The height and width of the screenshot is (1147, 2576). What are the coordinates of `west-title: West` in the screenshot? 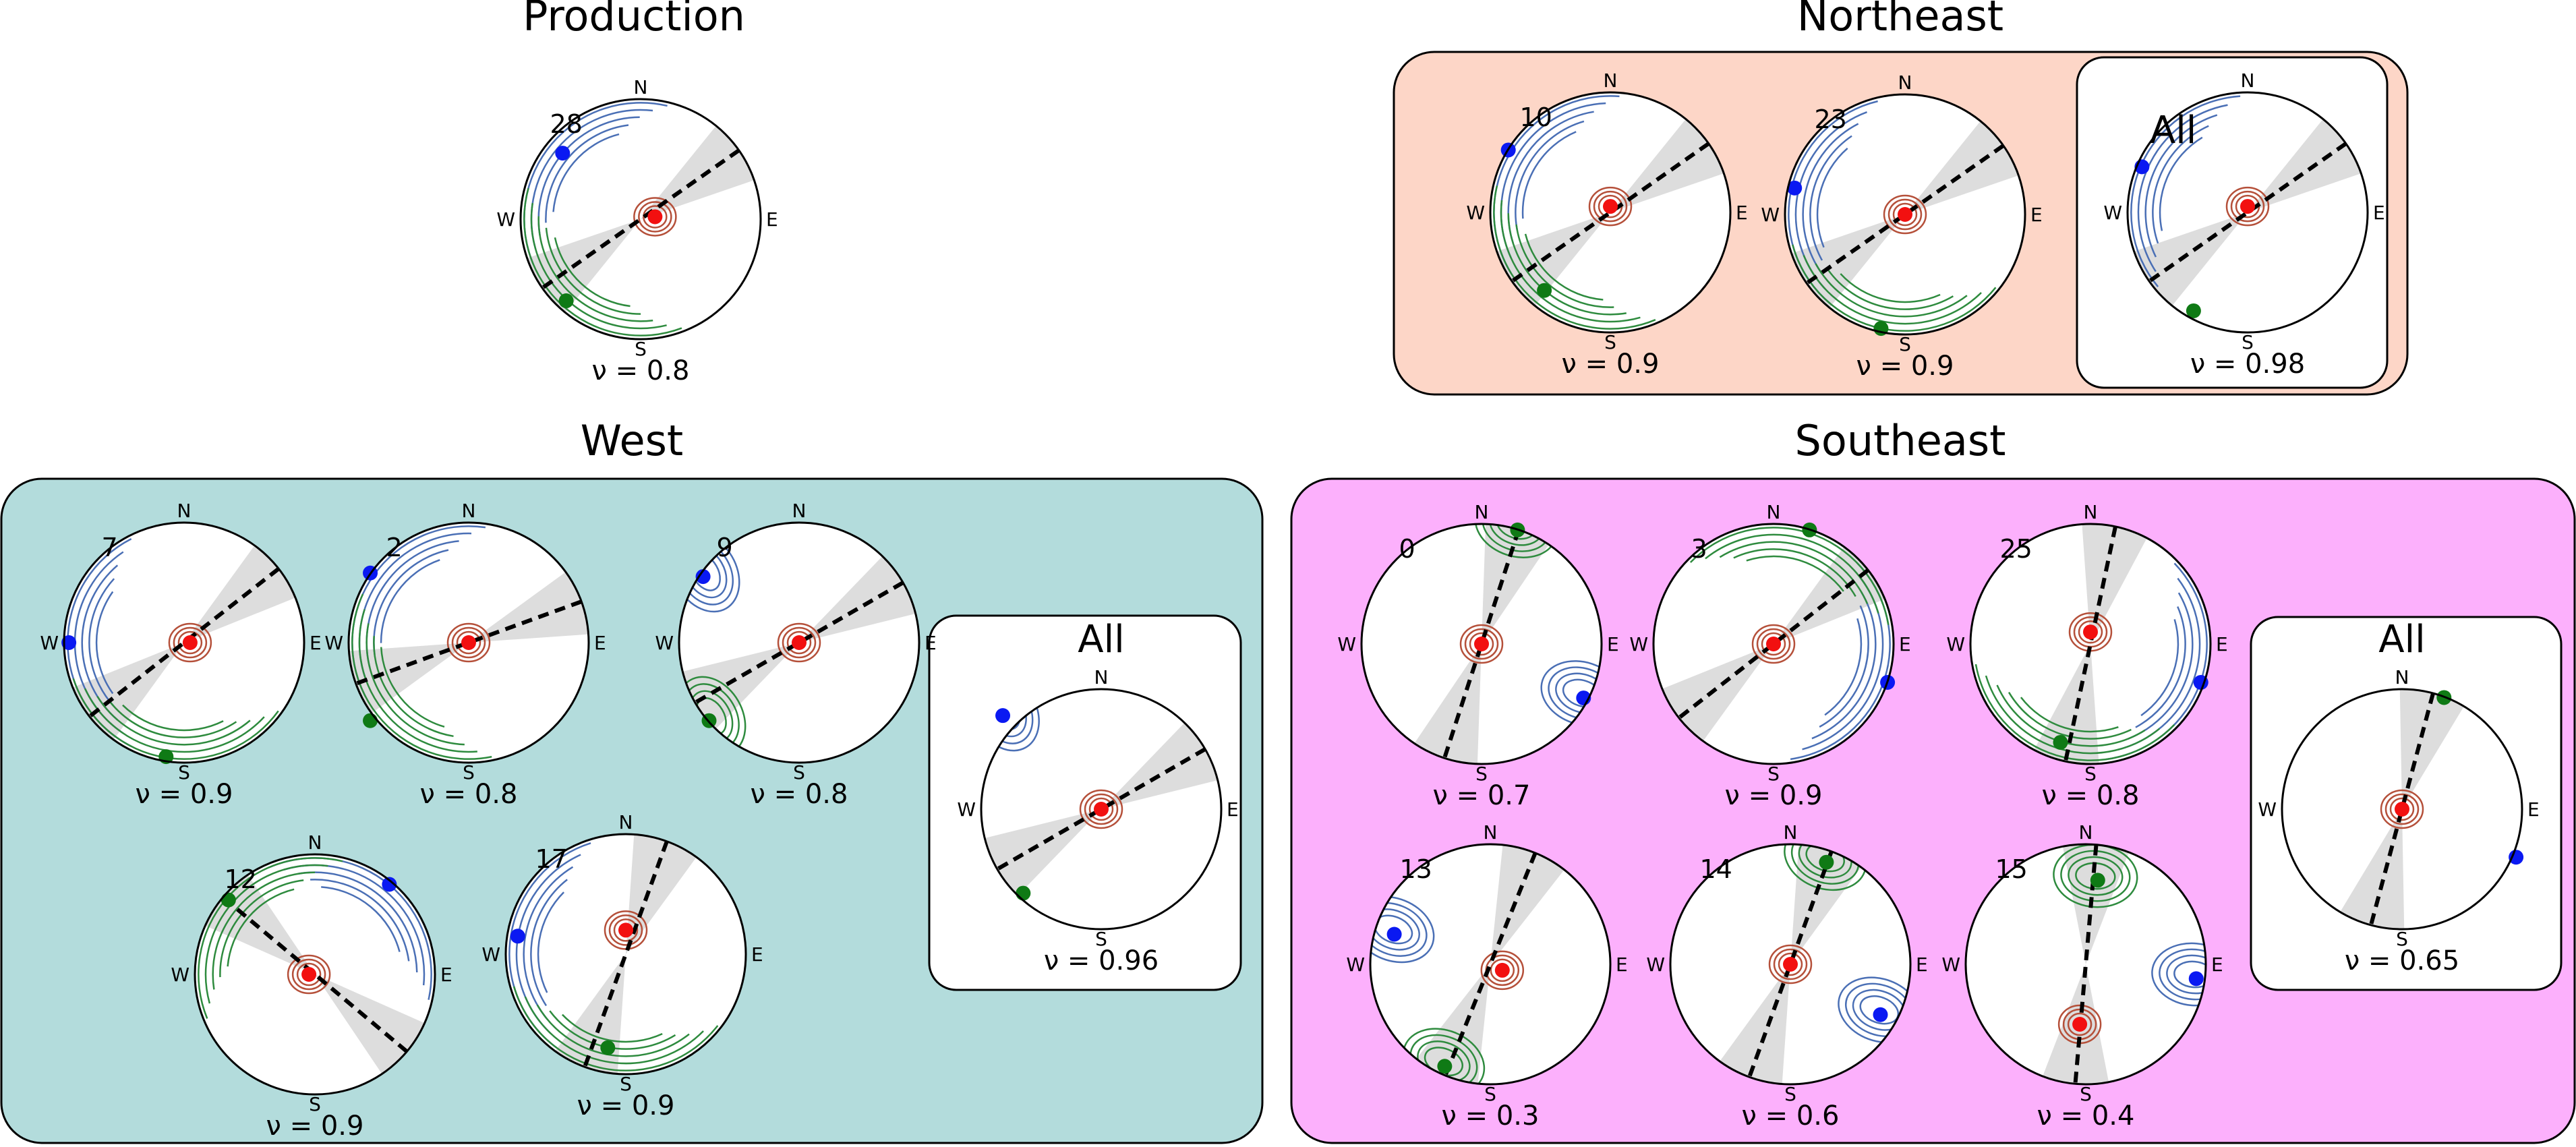 It's located at (632, 440).